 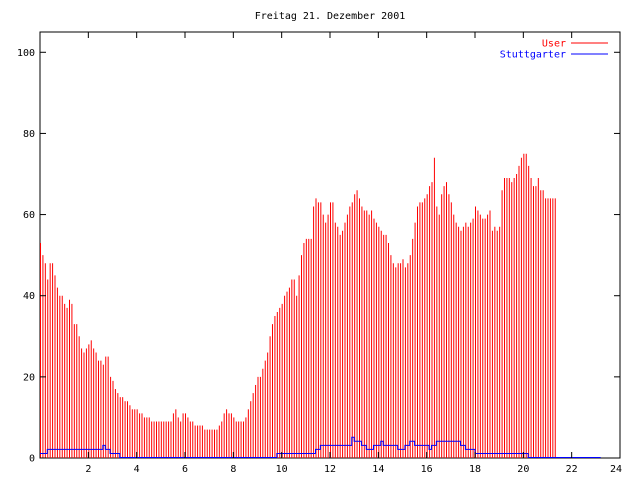 I want to click on y-tick-label: 20, so click(x=29, y=377).